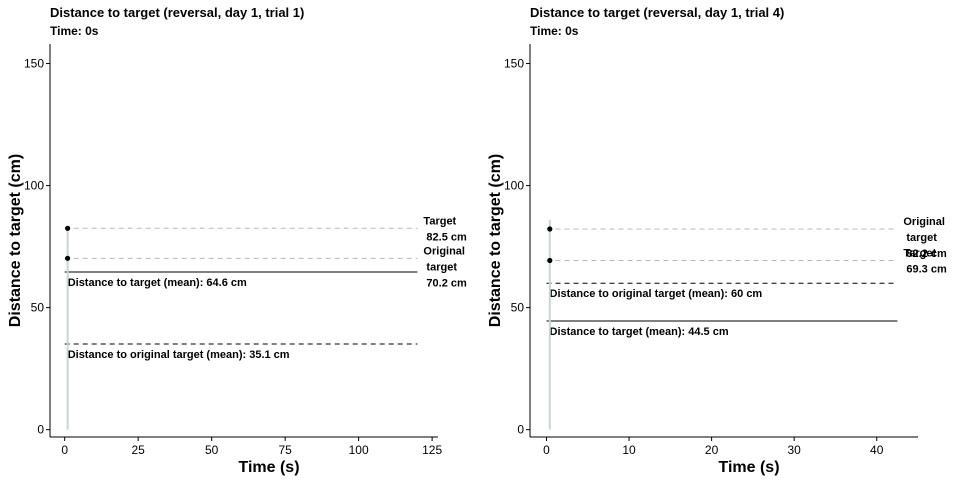  Describe the element at coordinates (285, 450) in the screenshot. I see `x-tick-label: 75` at that location.